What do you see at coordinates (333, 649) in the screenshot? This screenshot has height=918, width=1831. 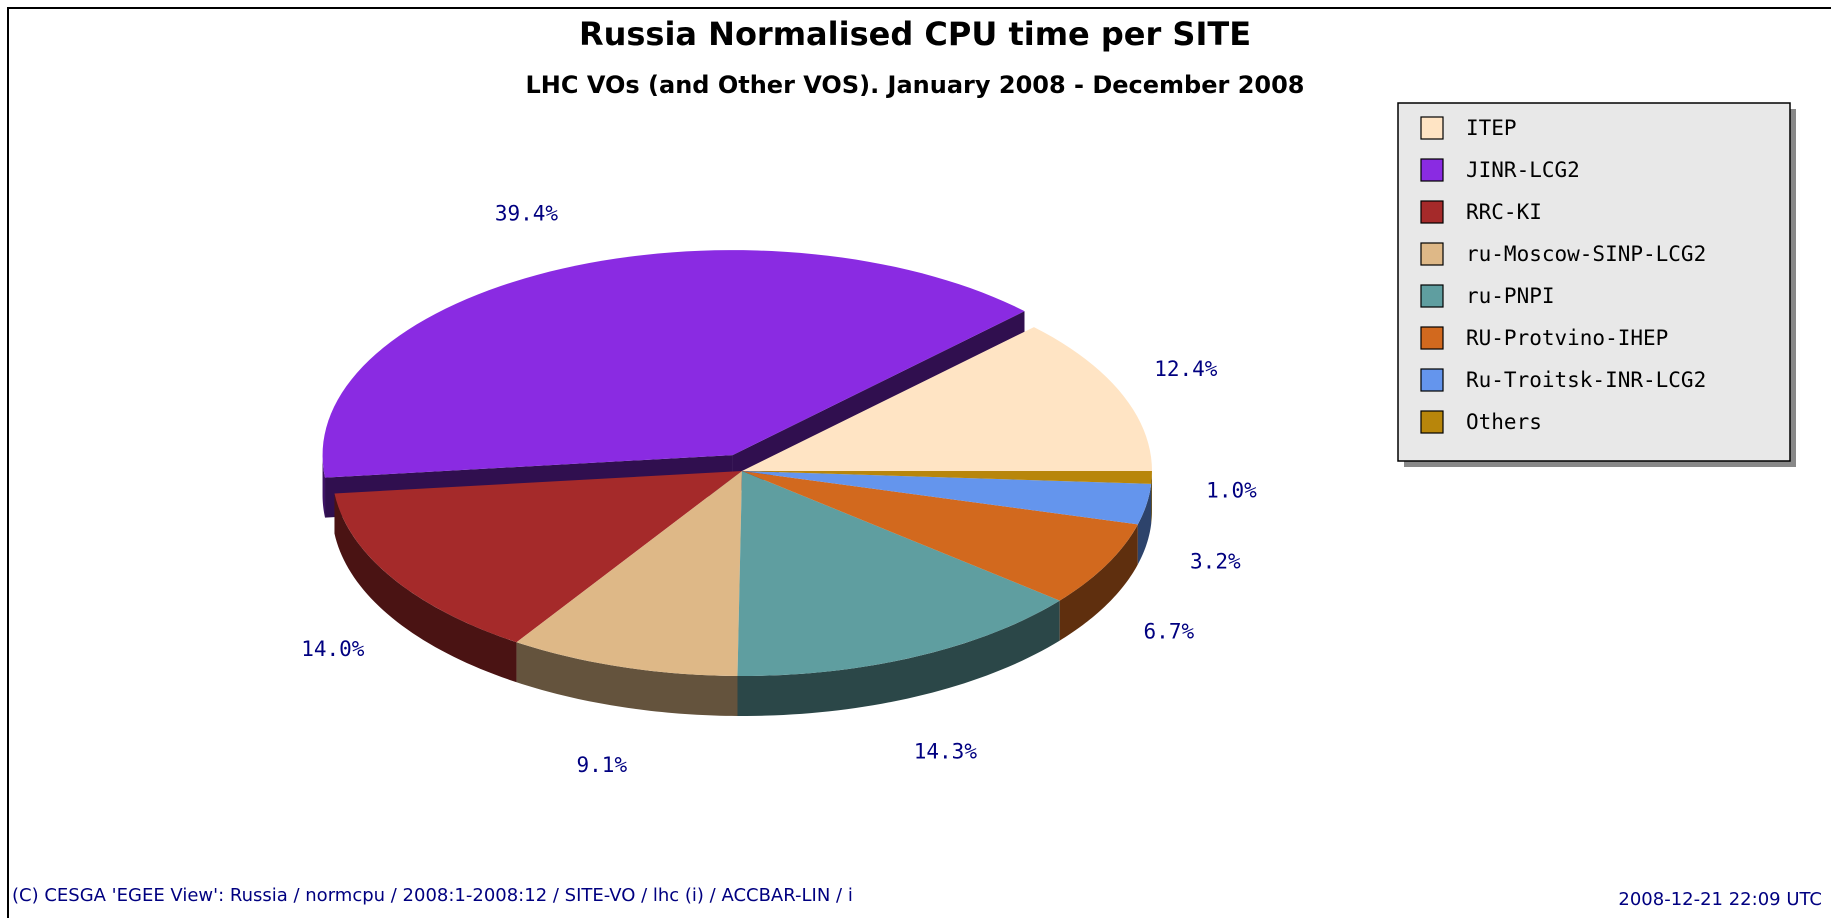 I see `data-label: 14.0%` at bounding box center [333, 649].